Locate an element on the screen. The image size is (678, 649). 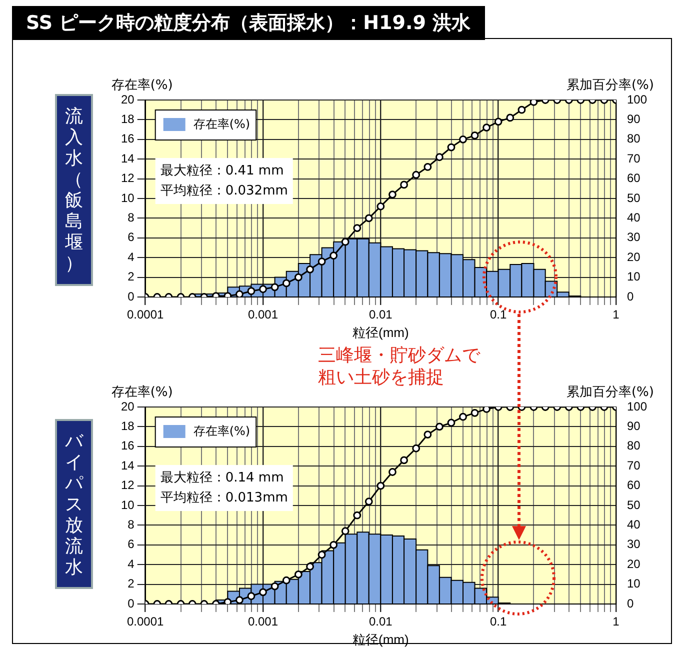
label-box: バイパス放流水 is located at coordinates (74, 504).